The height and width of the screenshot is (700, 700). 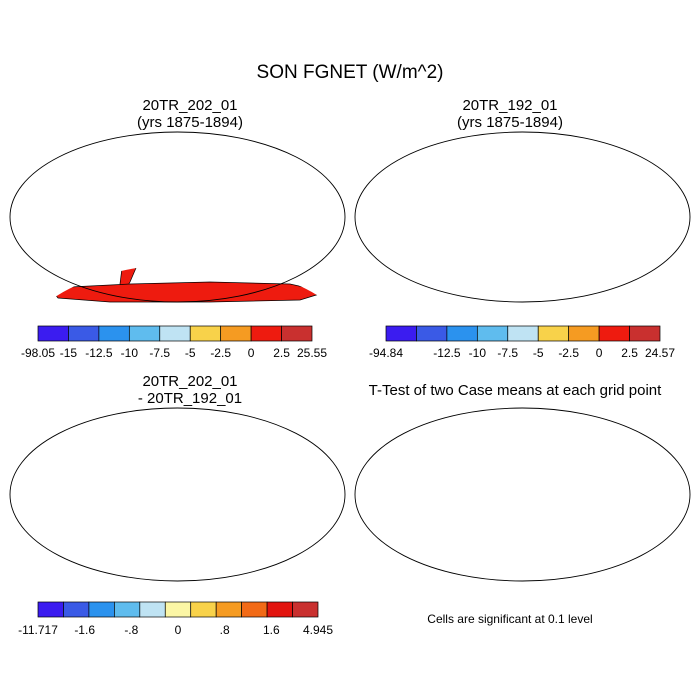 What do you see at coordinates (190, 381) in the screenshot?
I see `panel3-title-line1: 20TR_202_01` at bounding box center [190, 381].